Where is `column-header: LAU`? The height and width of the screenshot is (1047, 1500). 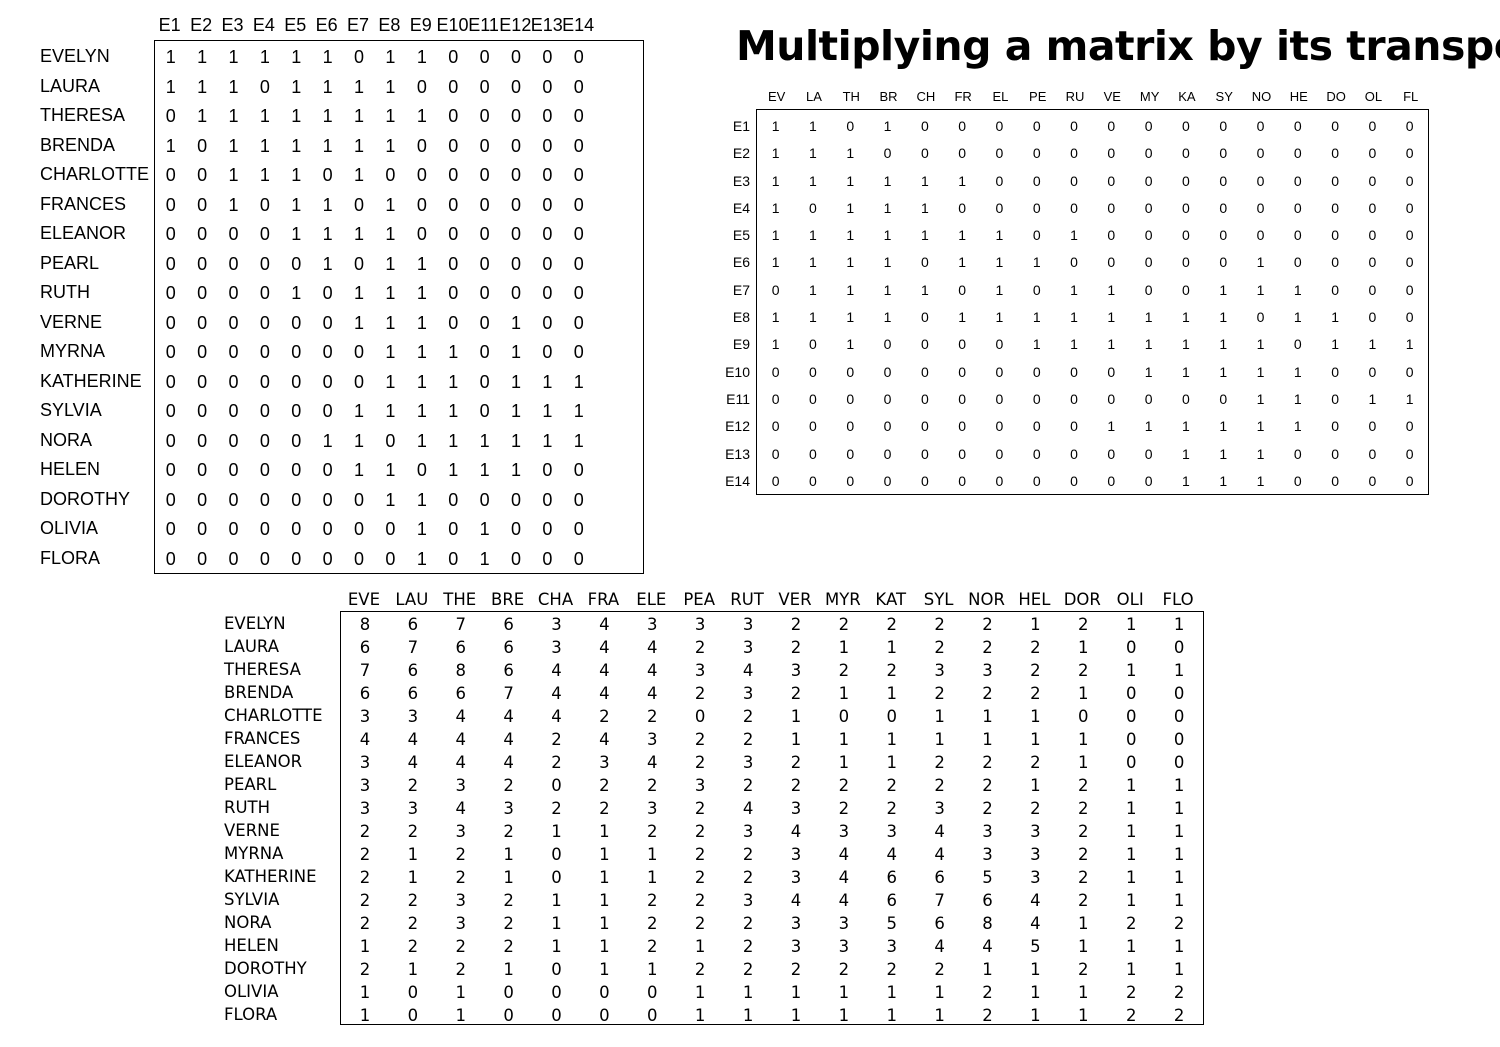
column-header: LAU is located at coordinates (412, 599).